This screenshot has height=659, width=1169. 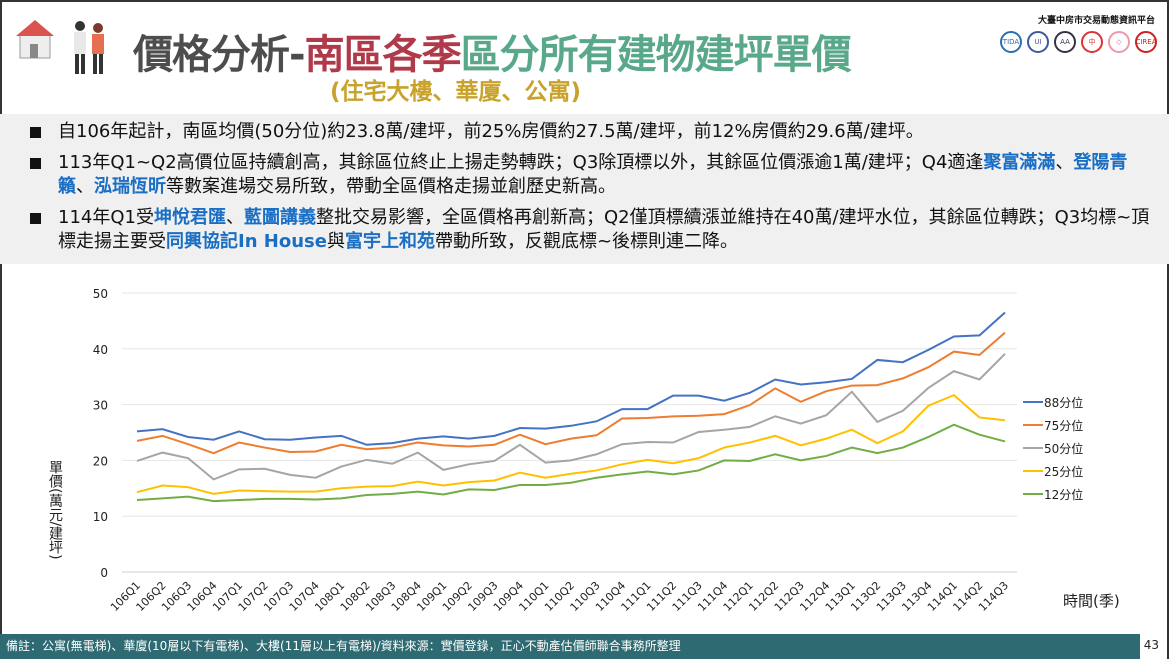 What do you see at coordinates (656, 55) in the screenshot?
I see `title-topic: 區分所有建物建坪單價` at bounding box center [656, 55].